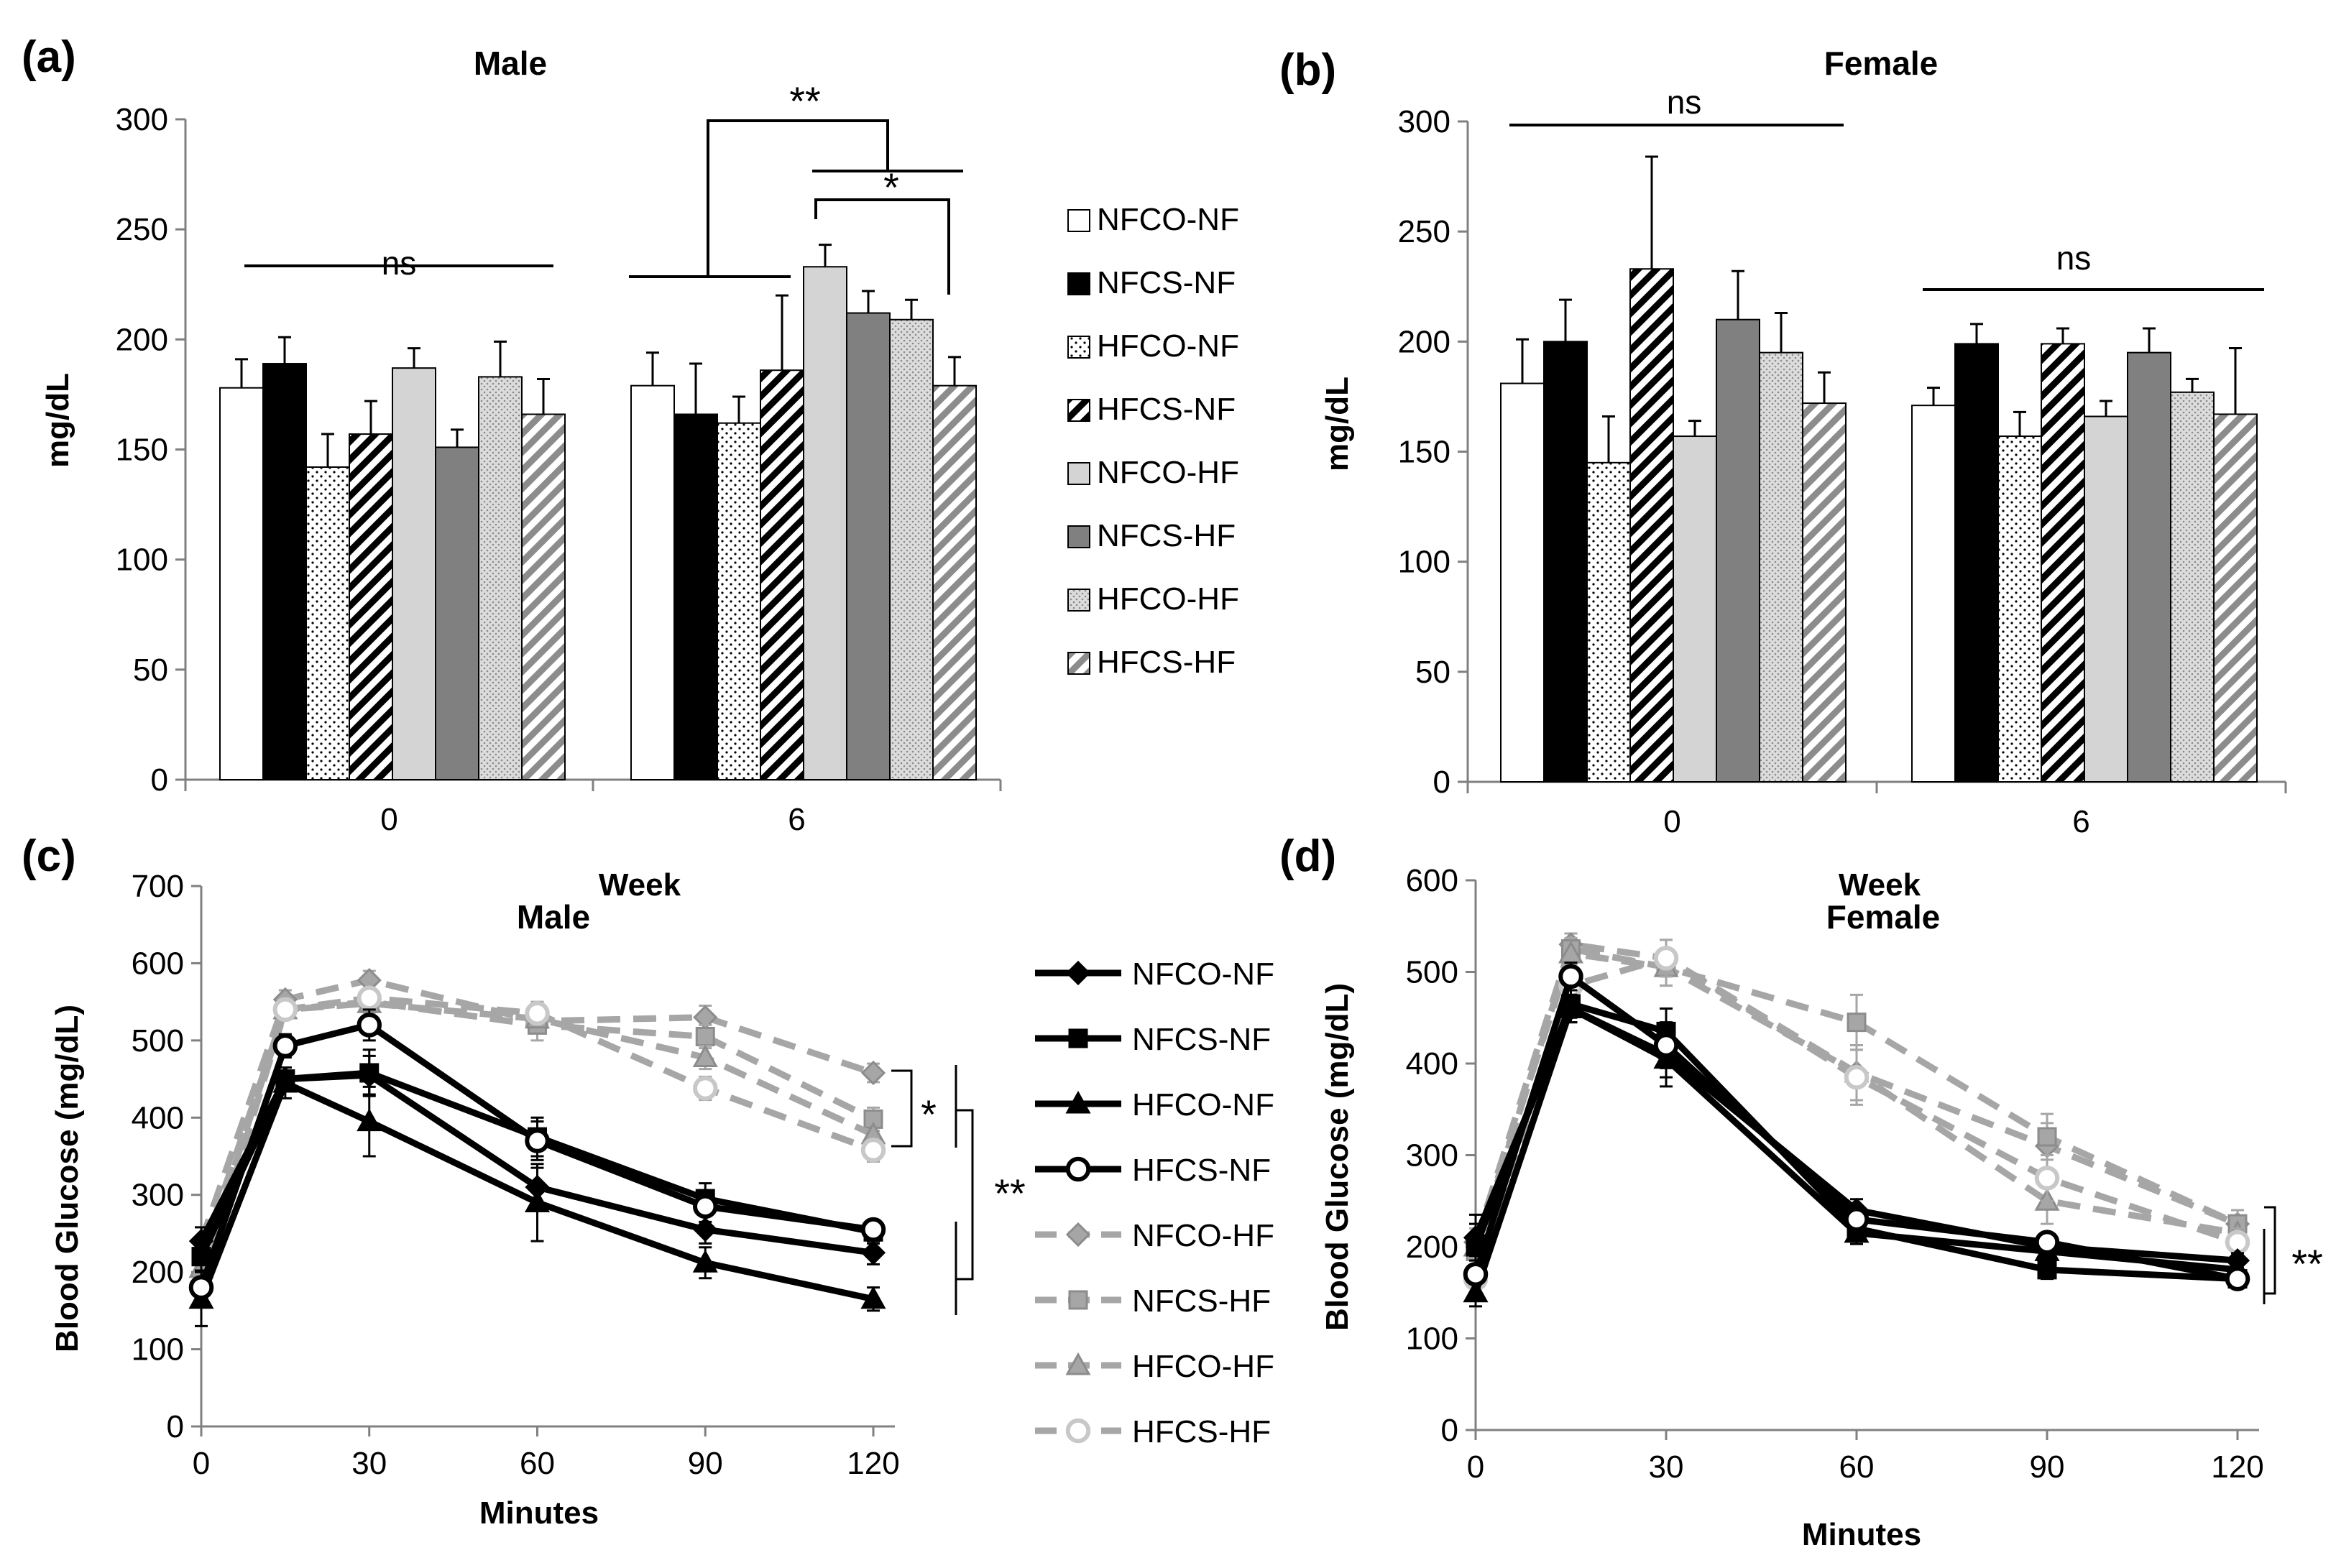  I want to click on panel-c-xticks: 0 30 60 90 120, so click(546, 1453).